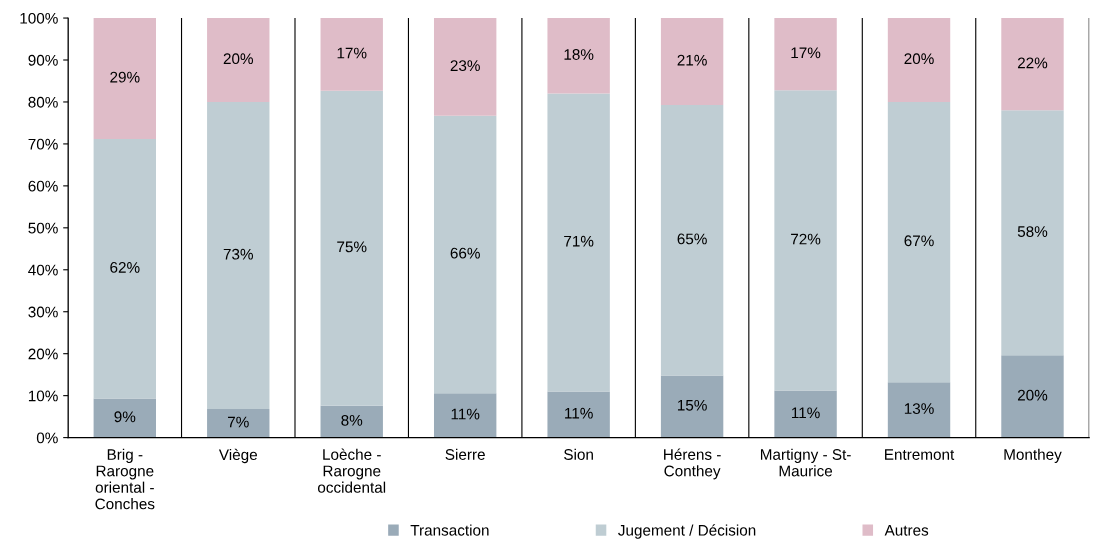  I want to click on data-label: 62%, so click(125, 267).